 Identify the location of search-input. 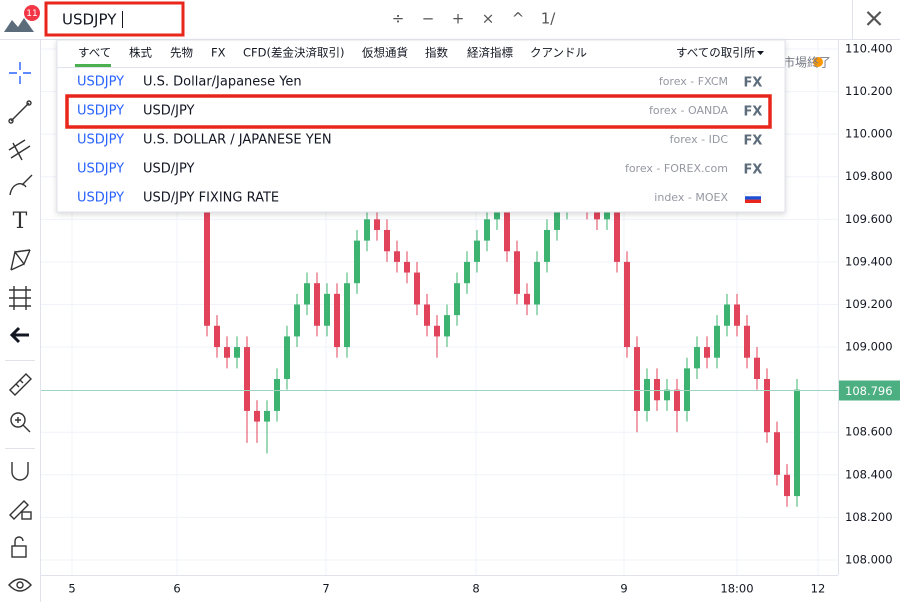
(114, 19).